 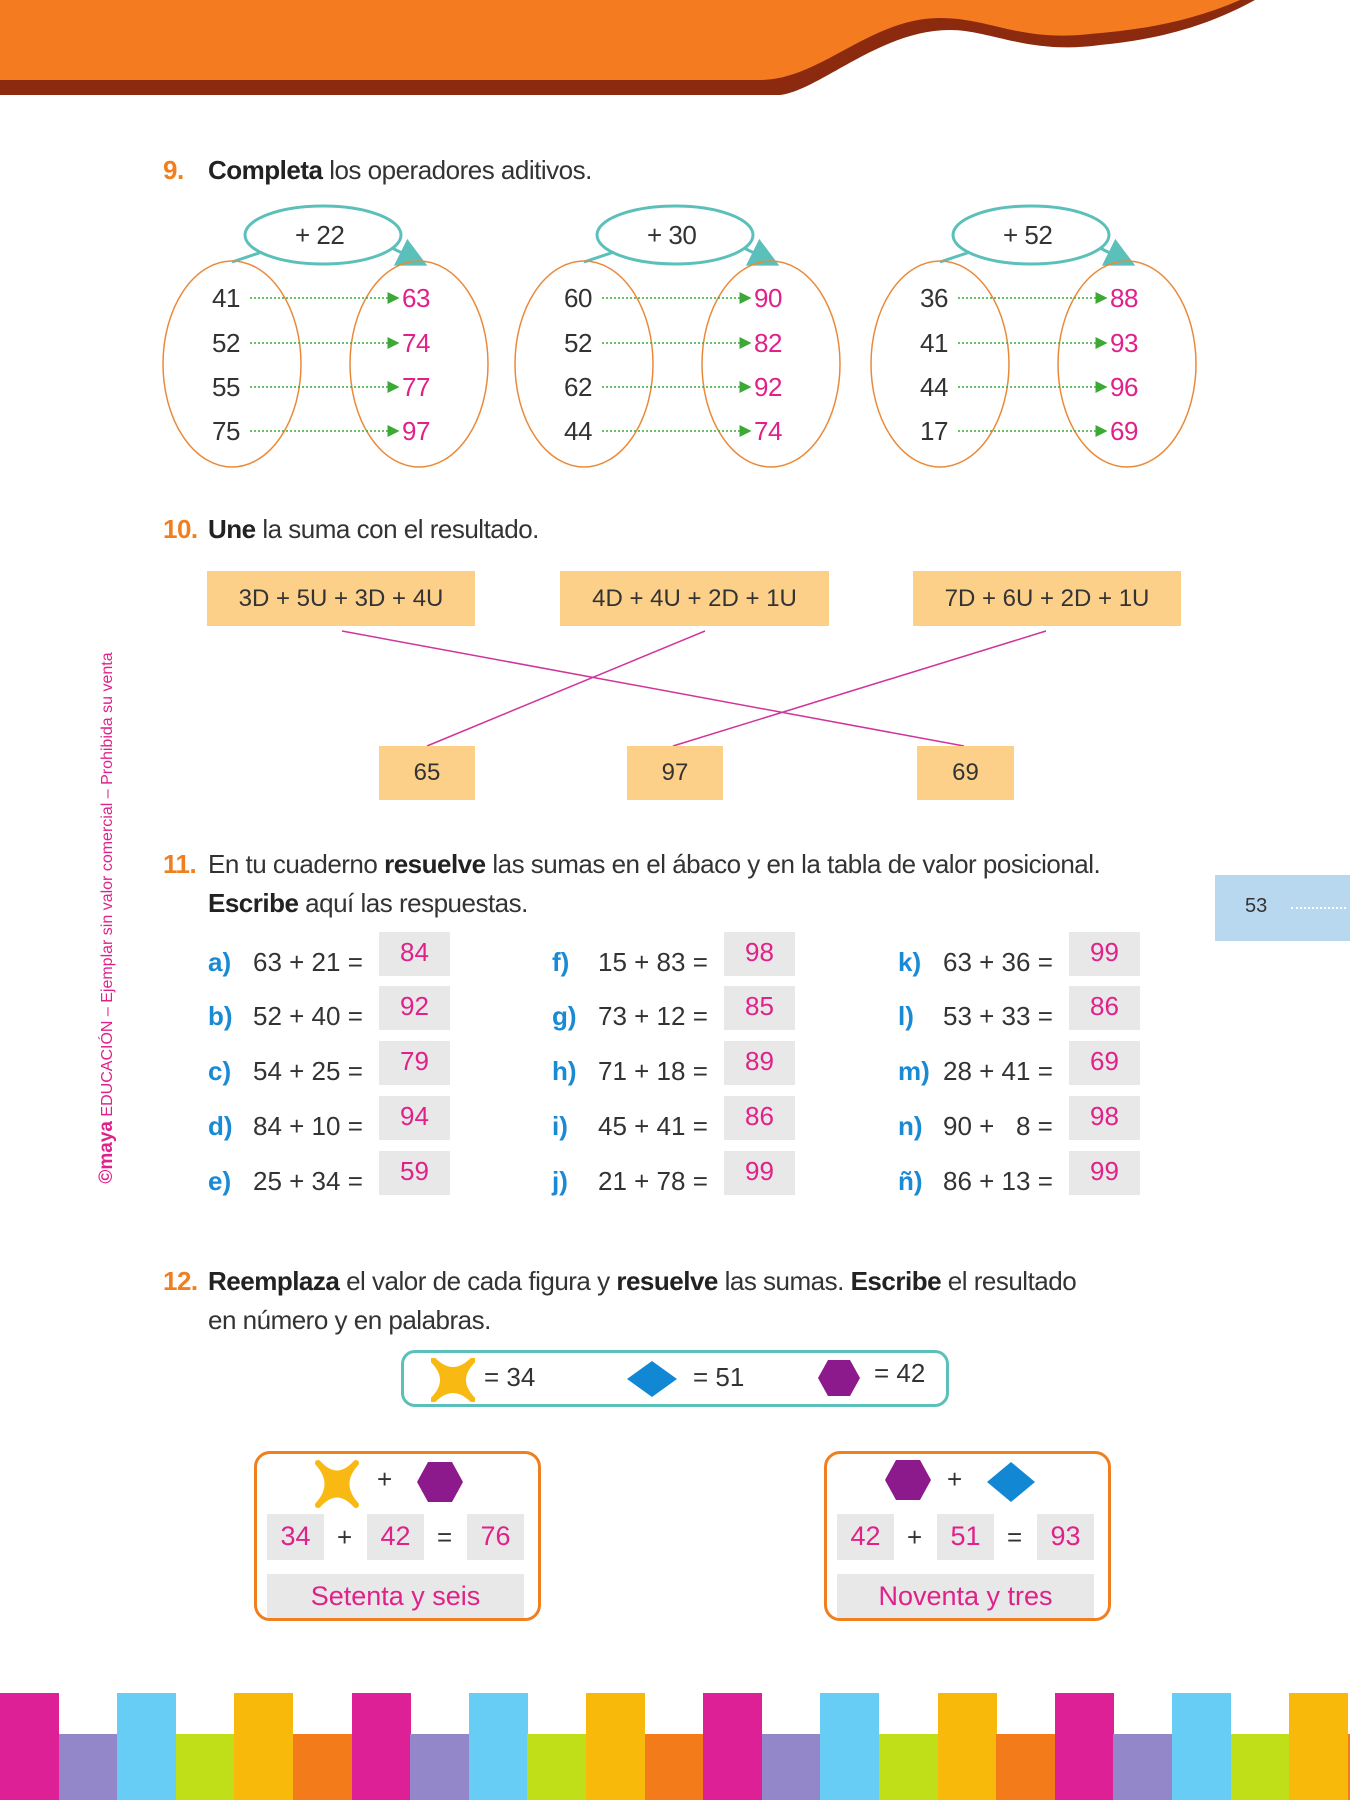 I want to click on item-expression: 73 + 12 =, so click(x=653, y=1016).